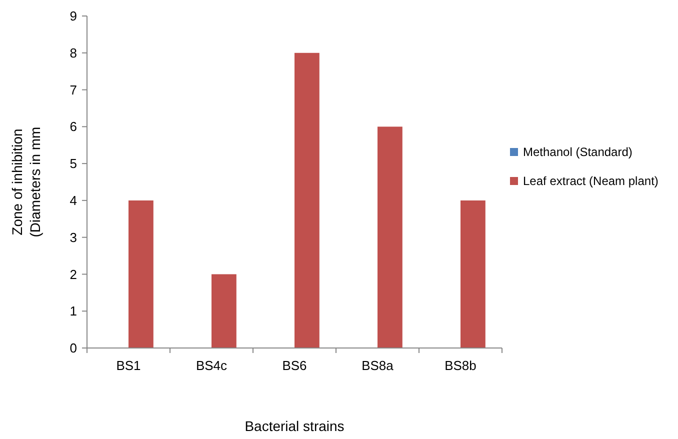  I want to click on y-tick-label: 1, so click(73, 311).